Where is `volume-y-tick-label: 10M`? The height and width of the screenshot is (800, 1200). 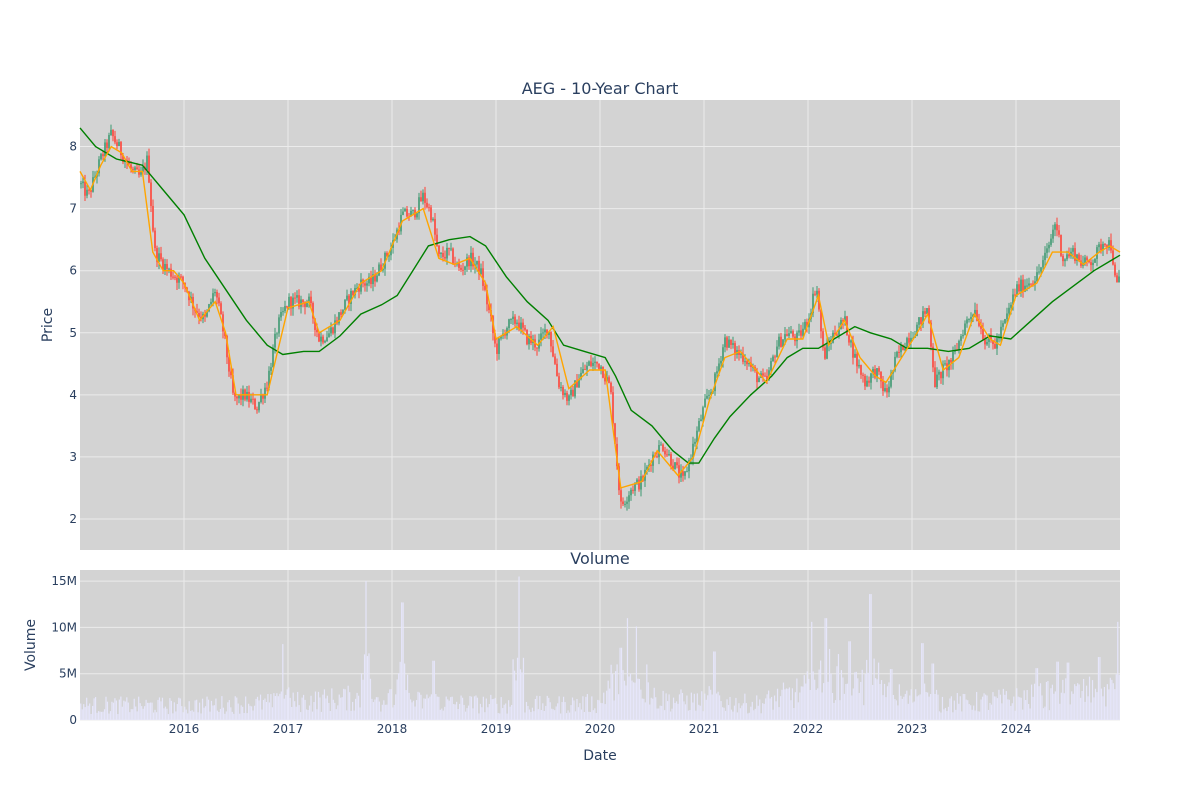
volume-y-tick-label: 10M is located at coordinates (64, 627).